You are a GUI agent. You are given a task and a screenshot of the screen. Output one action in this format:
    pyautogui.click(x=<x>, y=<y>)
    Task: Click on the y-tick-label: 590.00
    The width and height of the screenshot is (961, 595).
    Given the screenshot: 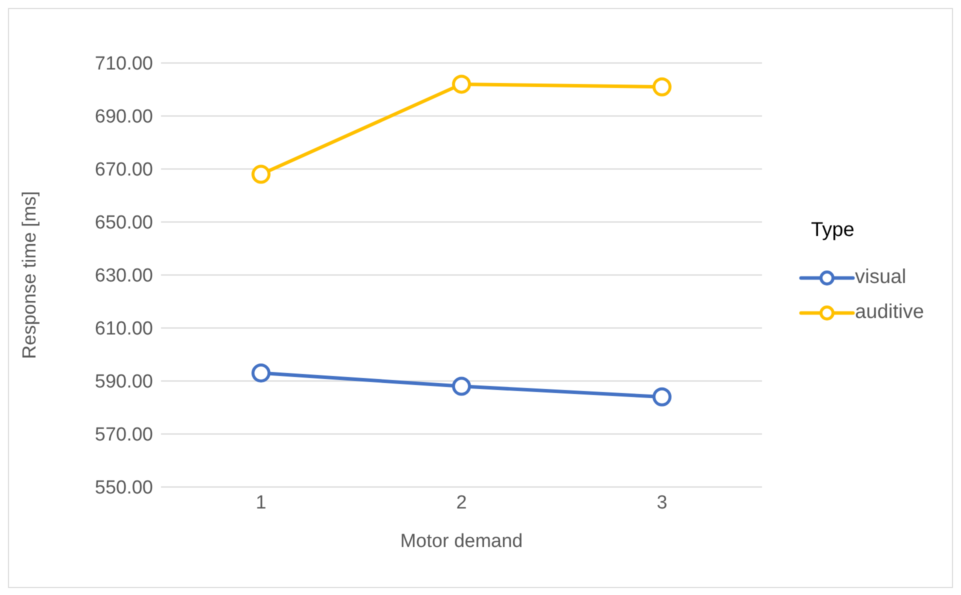 What is the action you would take?
    pyautogui.click(x=123, y=382)
    